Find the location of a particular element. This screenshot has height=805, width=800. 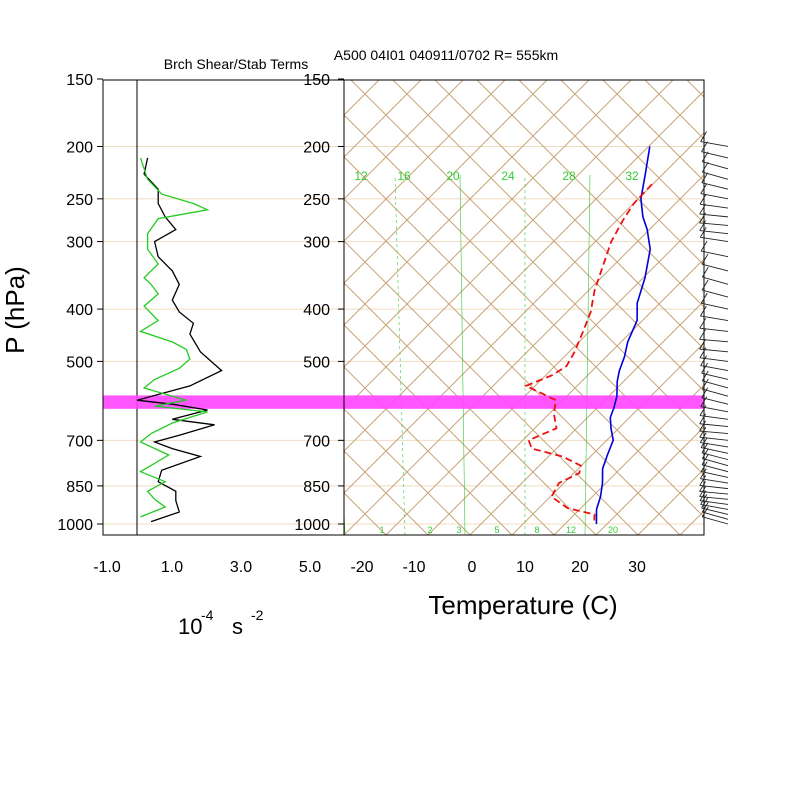

pressure-tick-label: 150 is located at coordinates (79, 80).